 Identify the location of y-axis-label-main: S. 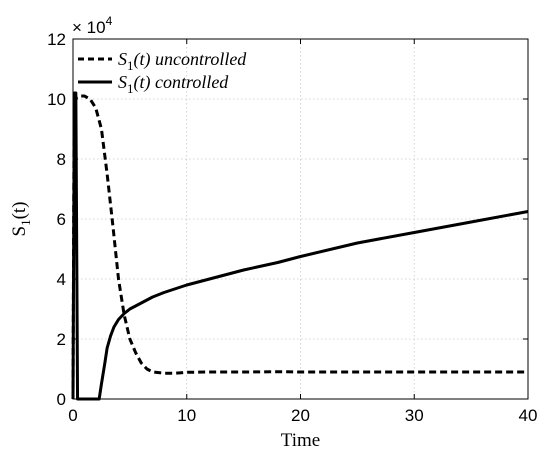
(19, 231).